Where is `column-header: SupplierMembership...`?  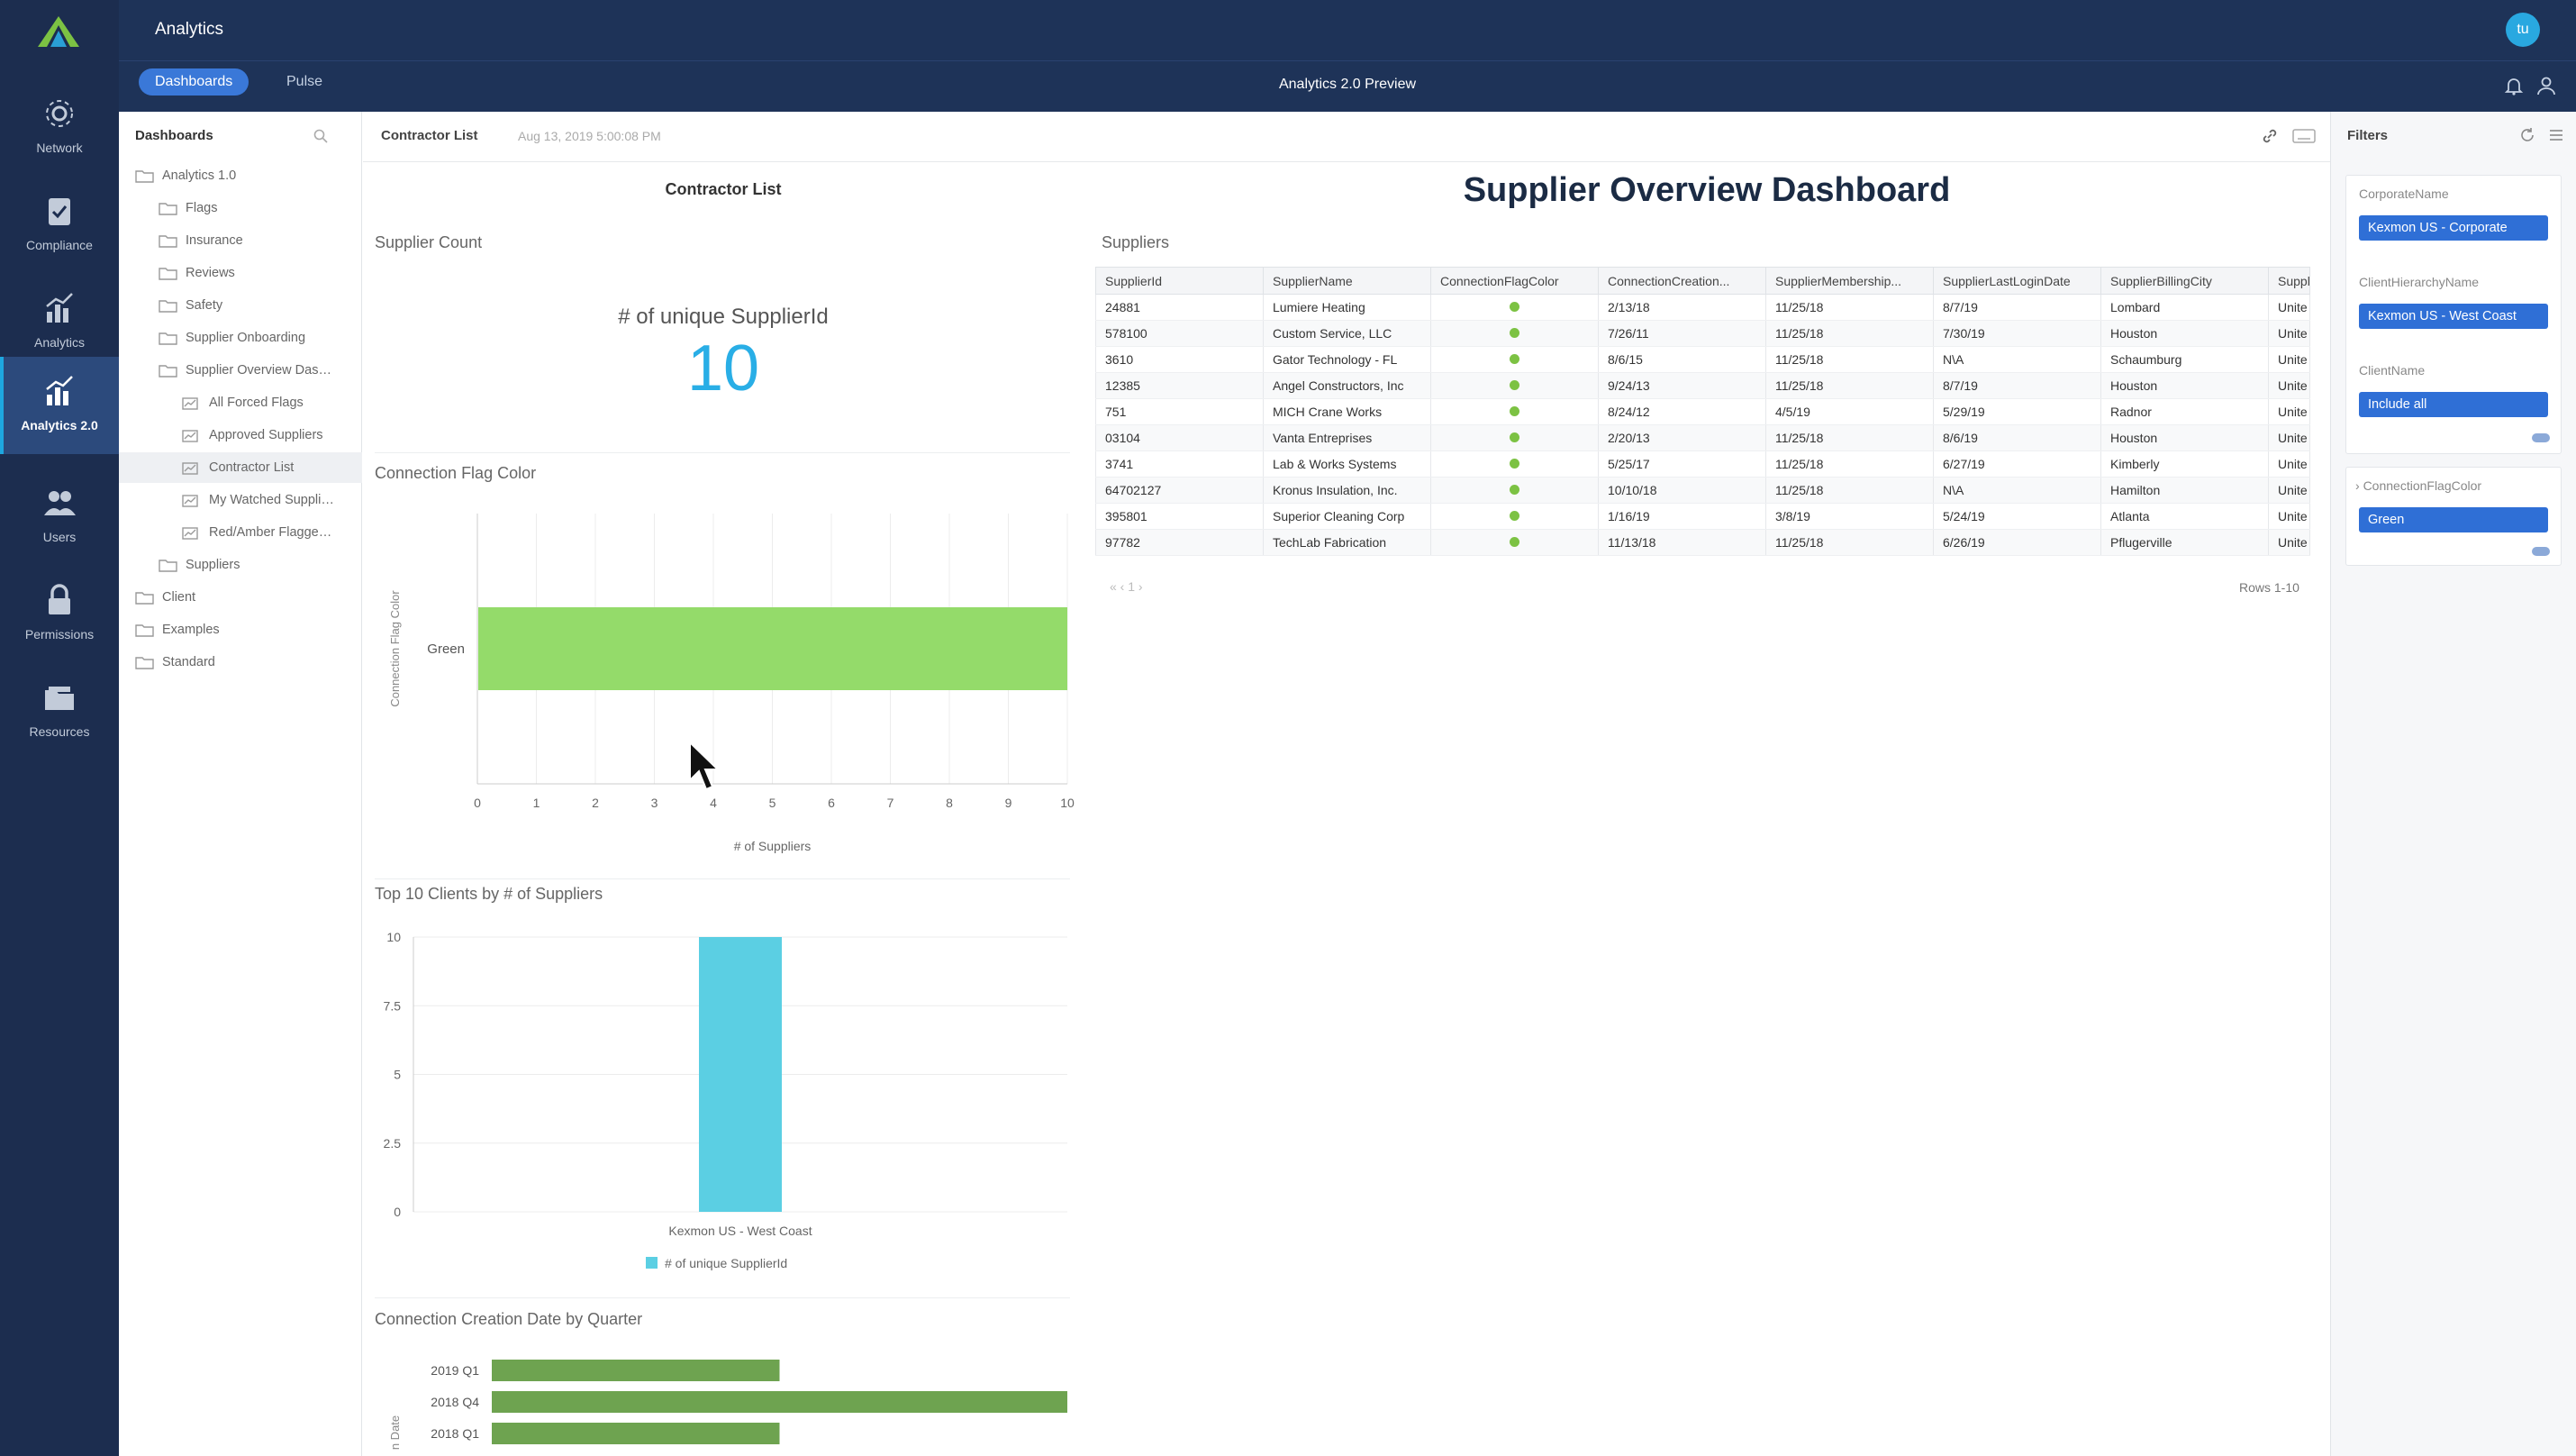 column-header: SupplierMembership... is located at coordinates (1850, 281).